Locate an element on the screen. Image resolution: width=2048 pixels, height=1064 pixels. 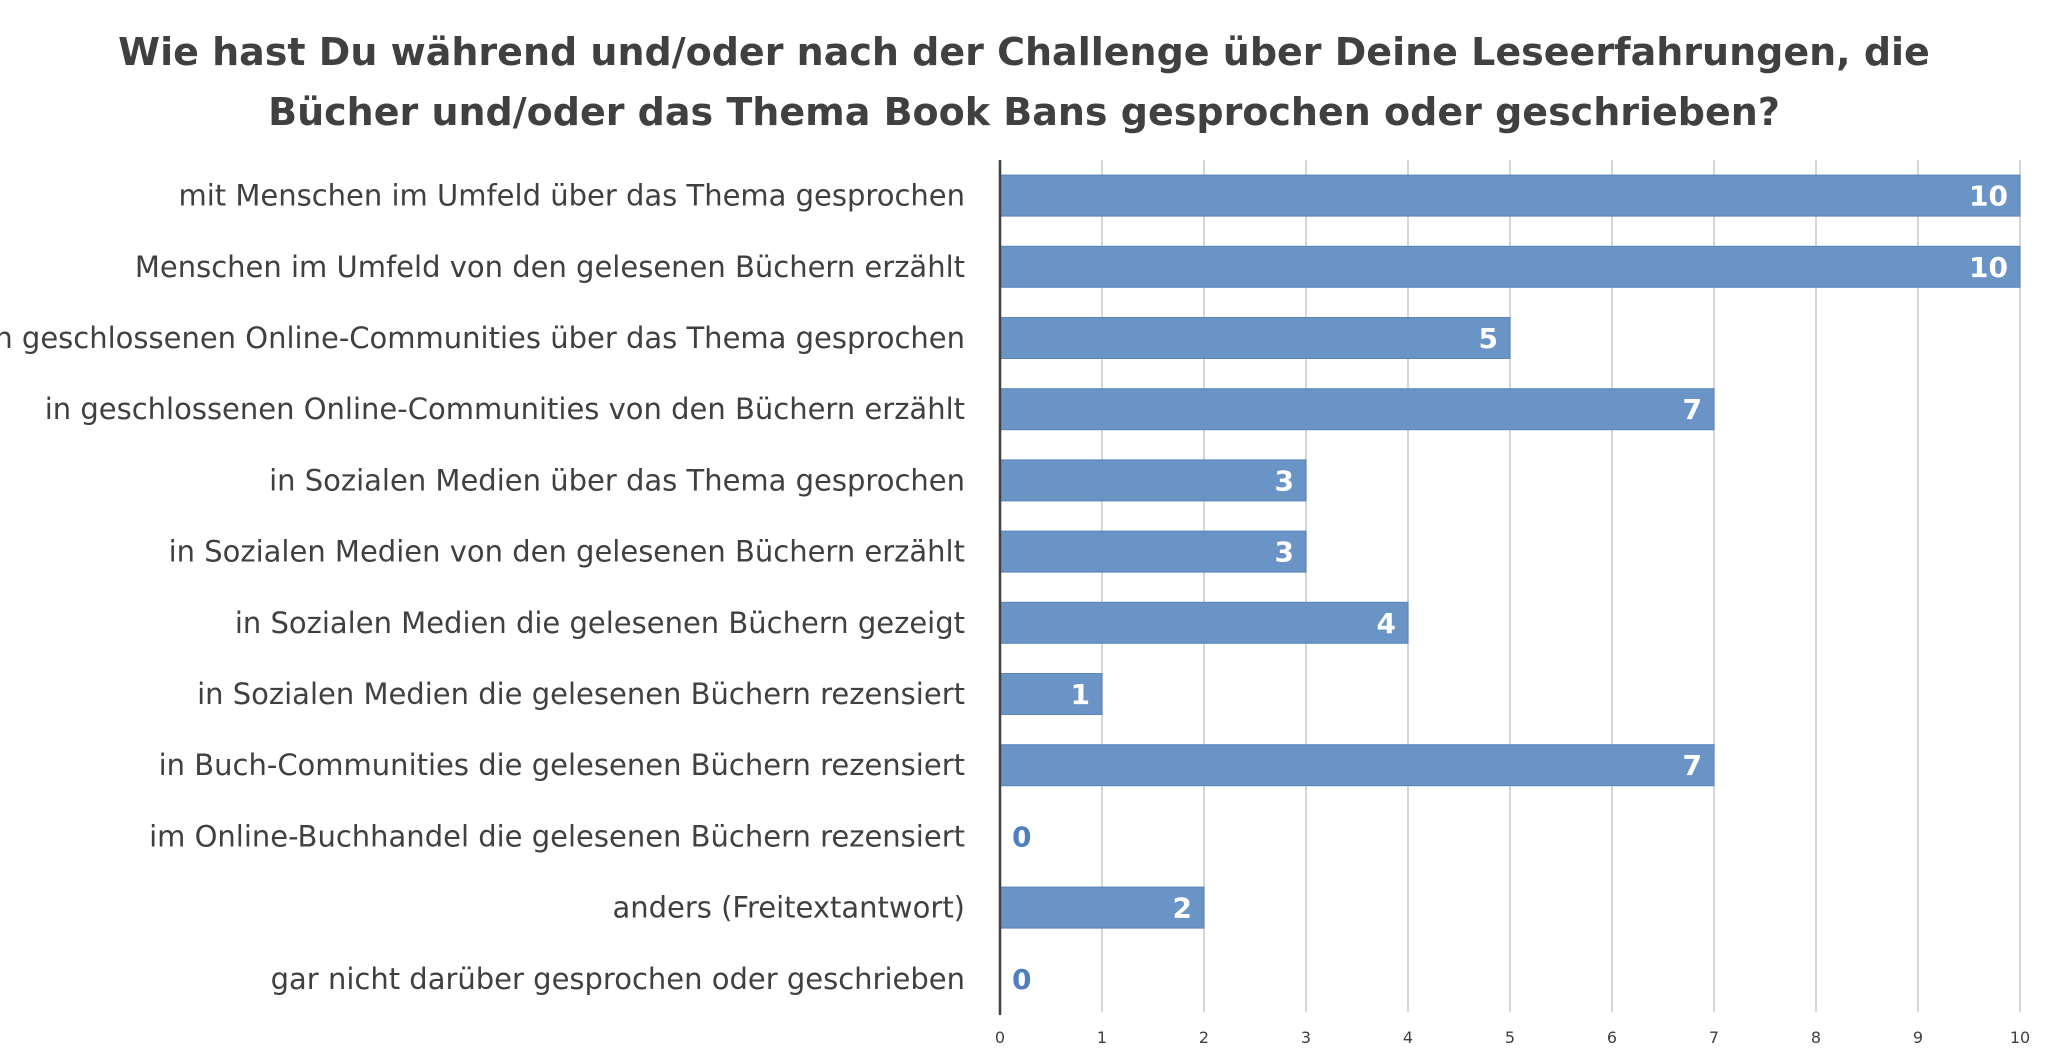
data-label: 4 is located at coordinates (1386, 623).